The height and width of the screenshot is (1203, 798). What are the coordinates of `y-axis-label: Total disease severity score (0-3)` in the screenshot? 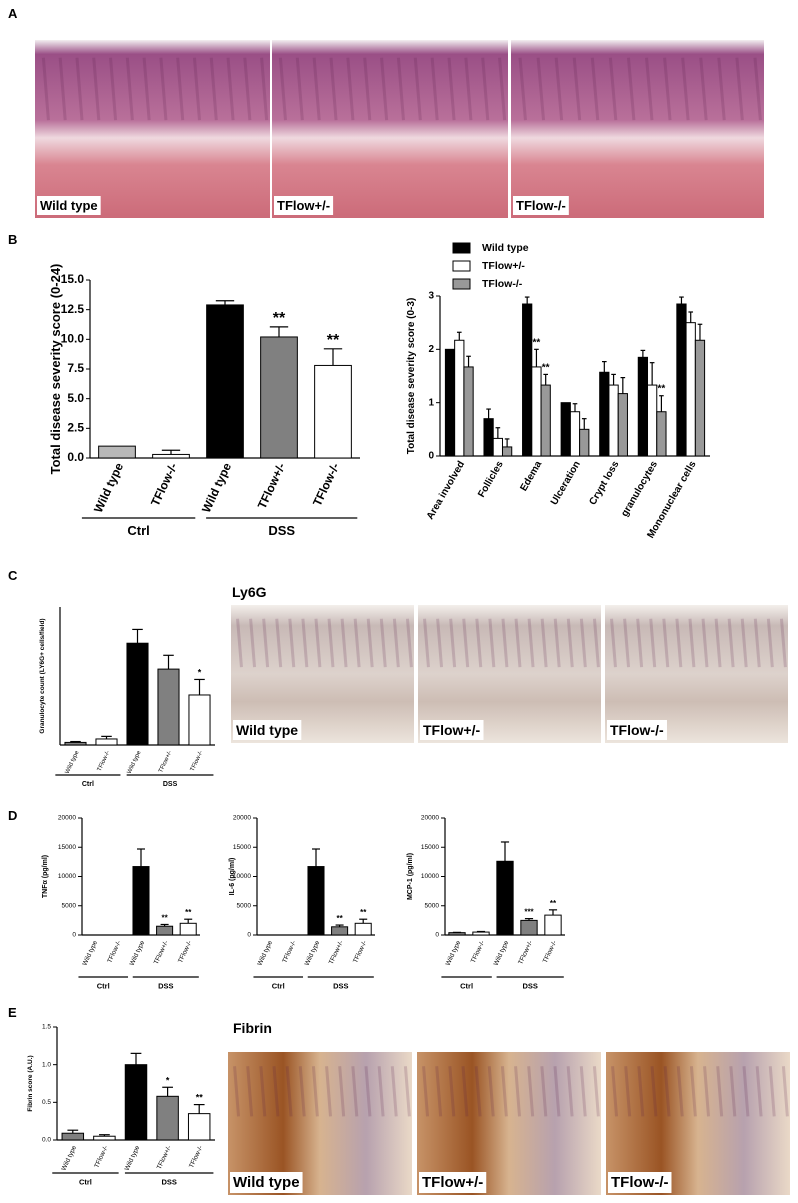 It's located at (411, 376).